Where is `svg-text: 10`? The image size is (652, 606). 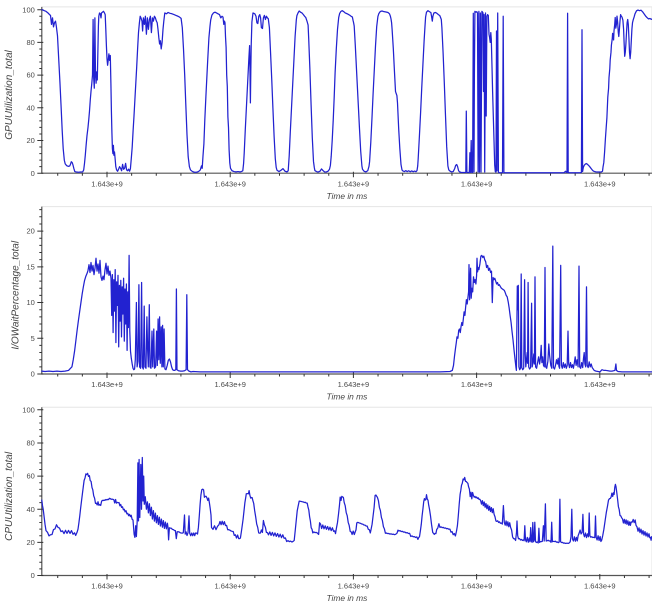
svg-text: 10 is located at coordinates (30, 302).